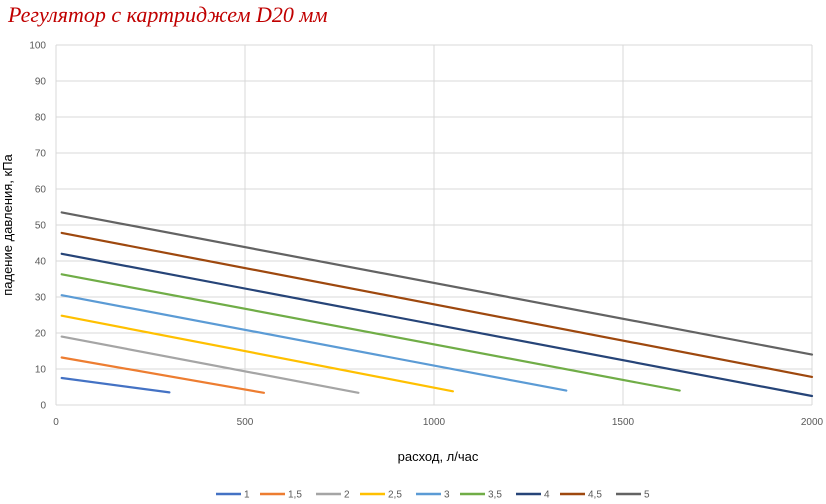  I want to click on legend-label: 2,5, so click(395, 495).